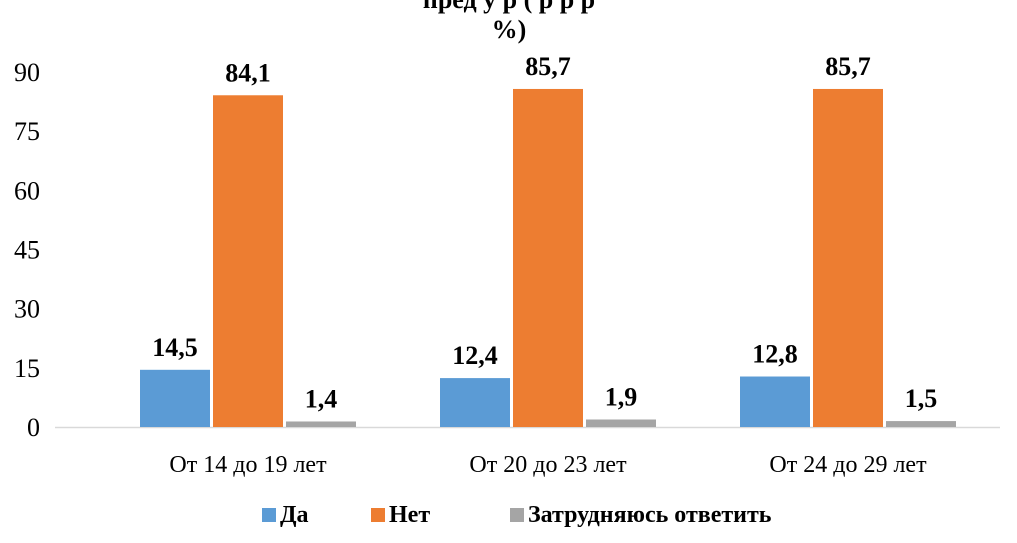 The height and width of the screenshot is (543, 1017). What do you see at coordinates (33, 427) in the screenshot?
I see `y-tick-label: 0` at bounding box center [33, 427].